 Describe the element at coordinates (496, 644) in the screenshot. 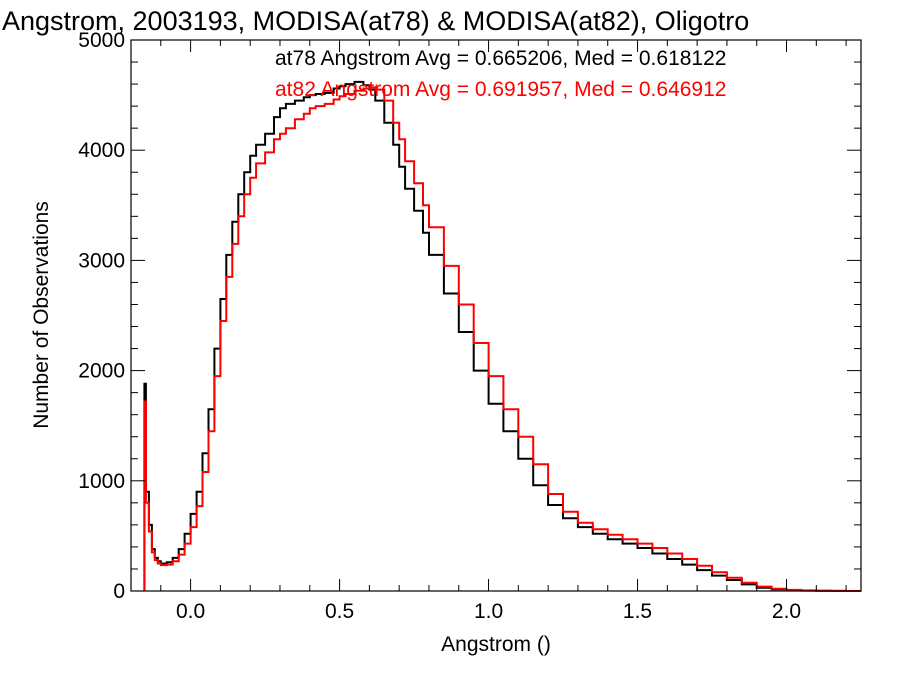

I see `x-axis-label: Angstrom ()` at that location.